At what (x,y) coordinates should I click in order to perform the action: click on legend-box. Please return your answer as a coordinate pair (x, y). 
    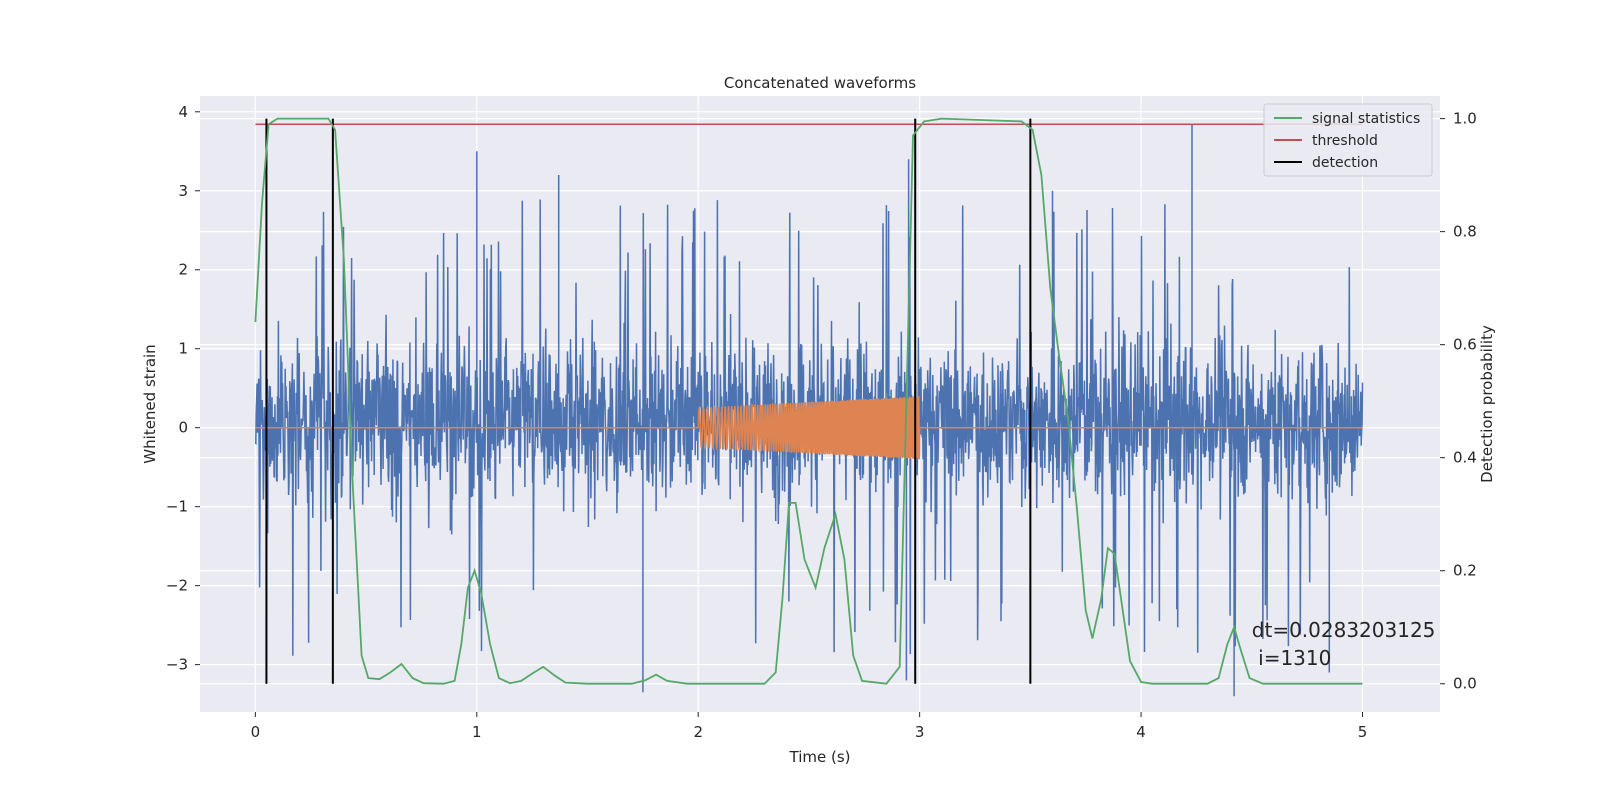
    Looking at the image, I should click on (1348, 140).